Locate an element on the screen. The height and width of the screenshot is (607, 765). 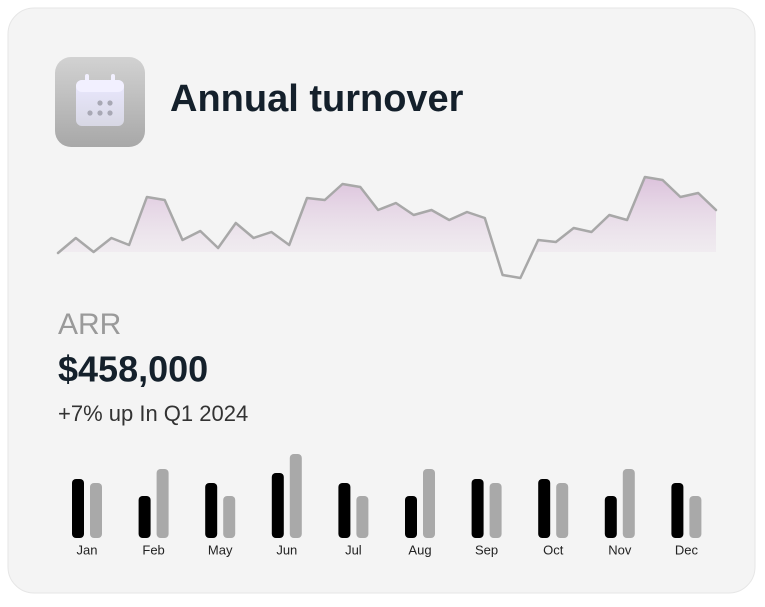
x-tick-label: May is located at coordinates (220, 549).